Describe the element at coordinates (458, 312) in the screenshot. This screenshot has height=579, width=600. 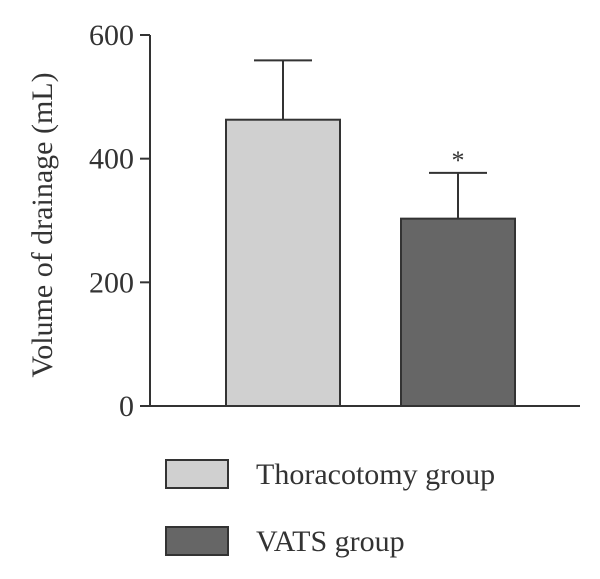
I see `bar-vats` at that location.